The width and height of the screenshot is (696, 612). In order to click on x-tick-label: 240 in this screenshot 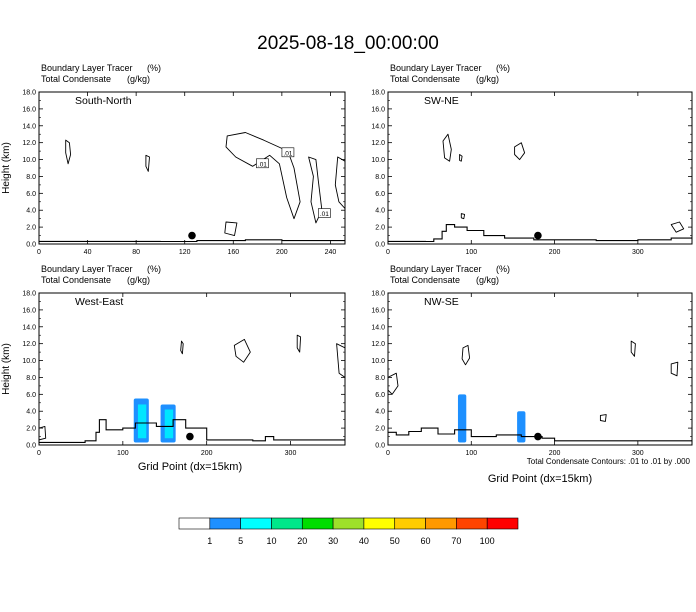, I will do `click(331, 252)`.